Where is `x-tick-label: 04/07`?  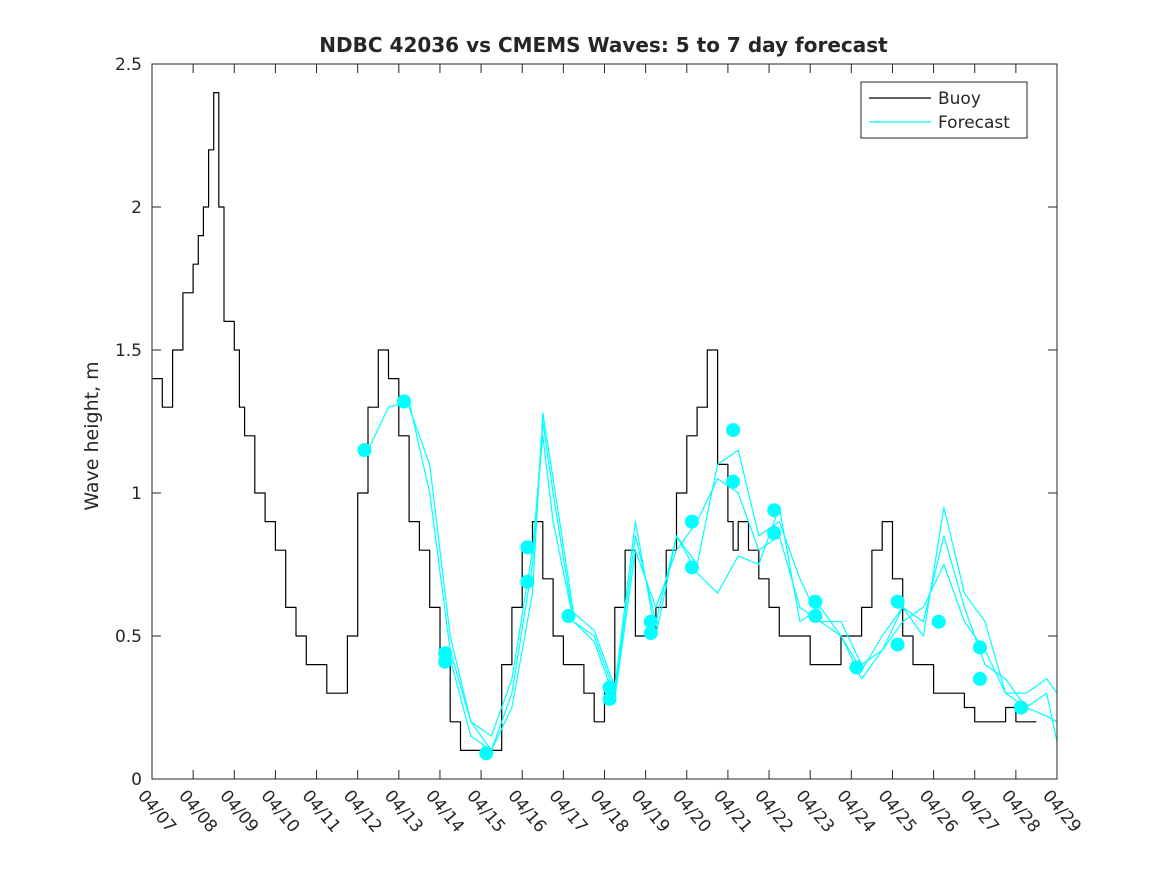 x-tick-label: 04/07 is located at coordinates (156, 811).